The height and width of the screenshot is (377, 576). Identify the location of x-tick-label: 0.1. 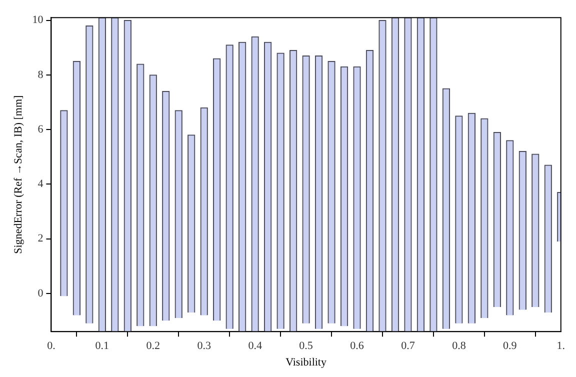
(102, 346).